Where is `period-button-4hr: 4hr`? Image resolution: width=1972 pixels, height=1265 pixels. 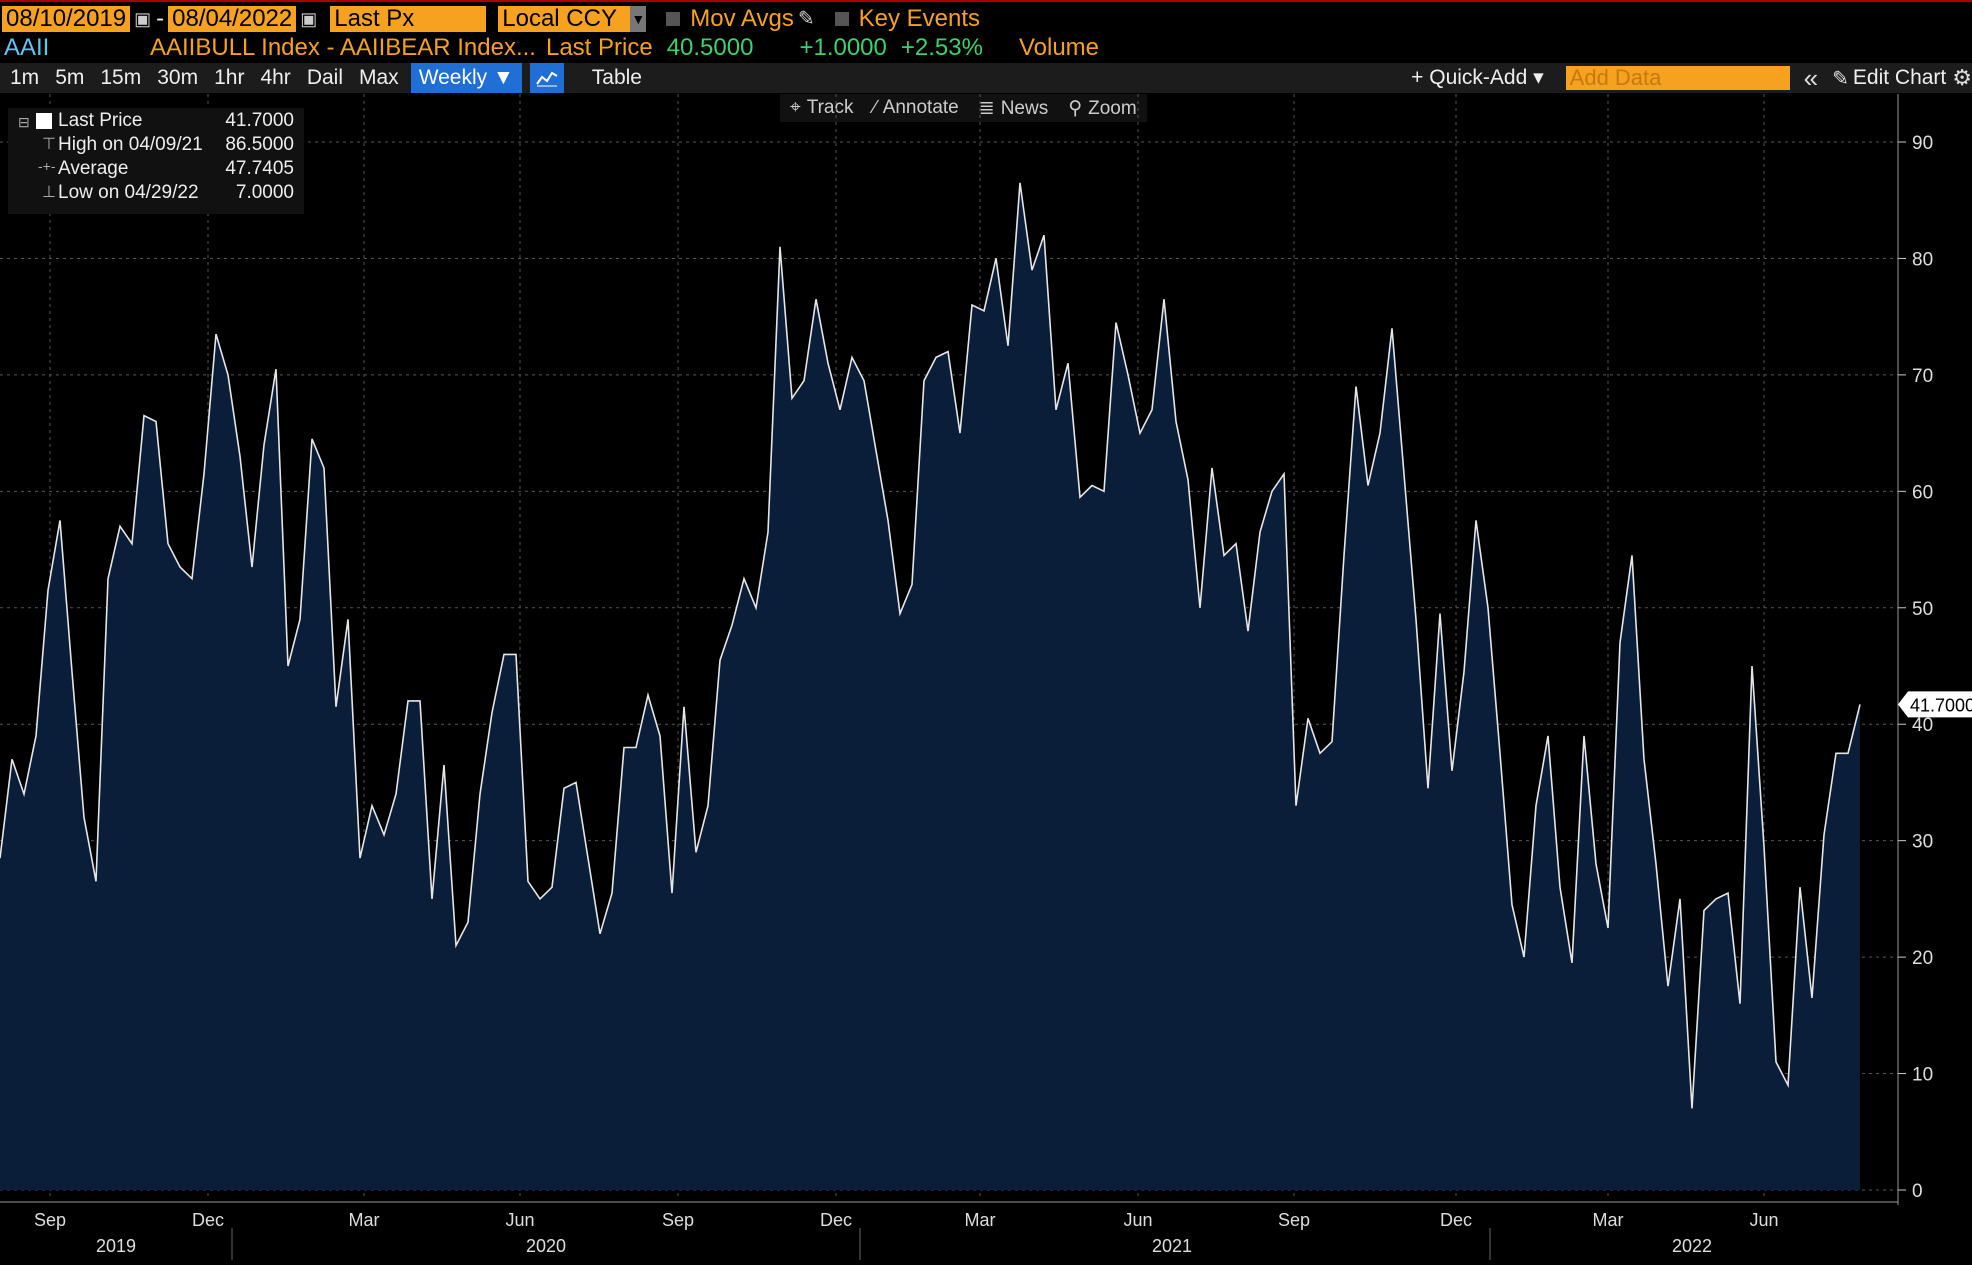 period-button-4hr: 4hr is located at coordinates (275, 77).